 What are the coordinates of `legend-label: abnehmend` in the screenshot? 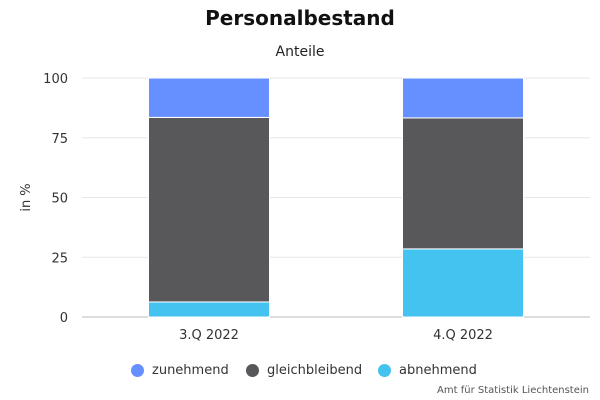 It's located at (438, 370).